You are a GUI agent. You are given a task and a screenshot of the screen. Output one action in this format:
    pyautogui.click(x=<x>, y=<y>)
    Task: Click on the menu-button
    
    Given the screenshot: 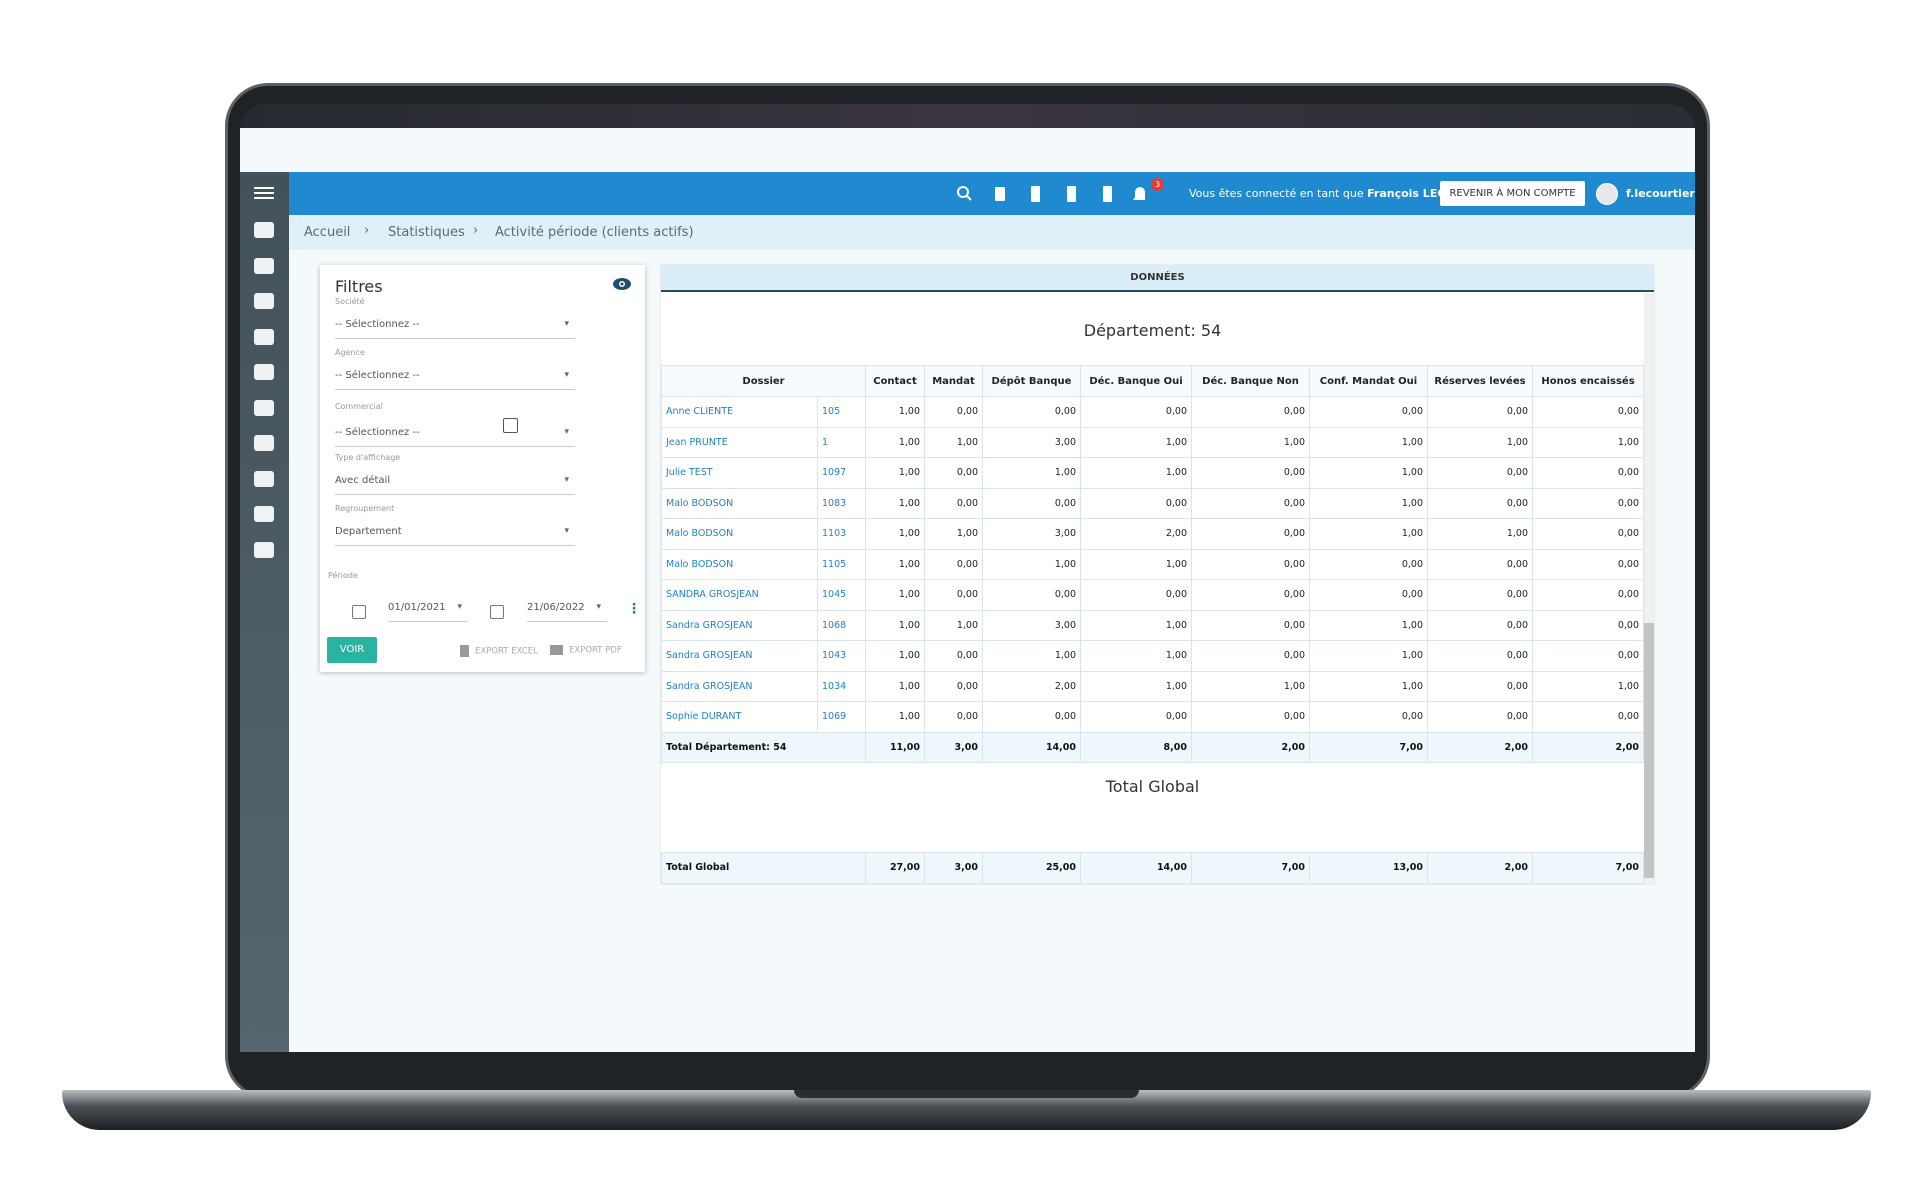 What is the action you would take?
    pyautogui.click(x=264, y=193)
    